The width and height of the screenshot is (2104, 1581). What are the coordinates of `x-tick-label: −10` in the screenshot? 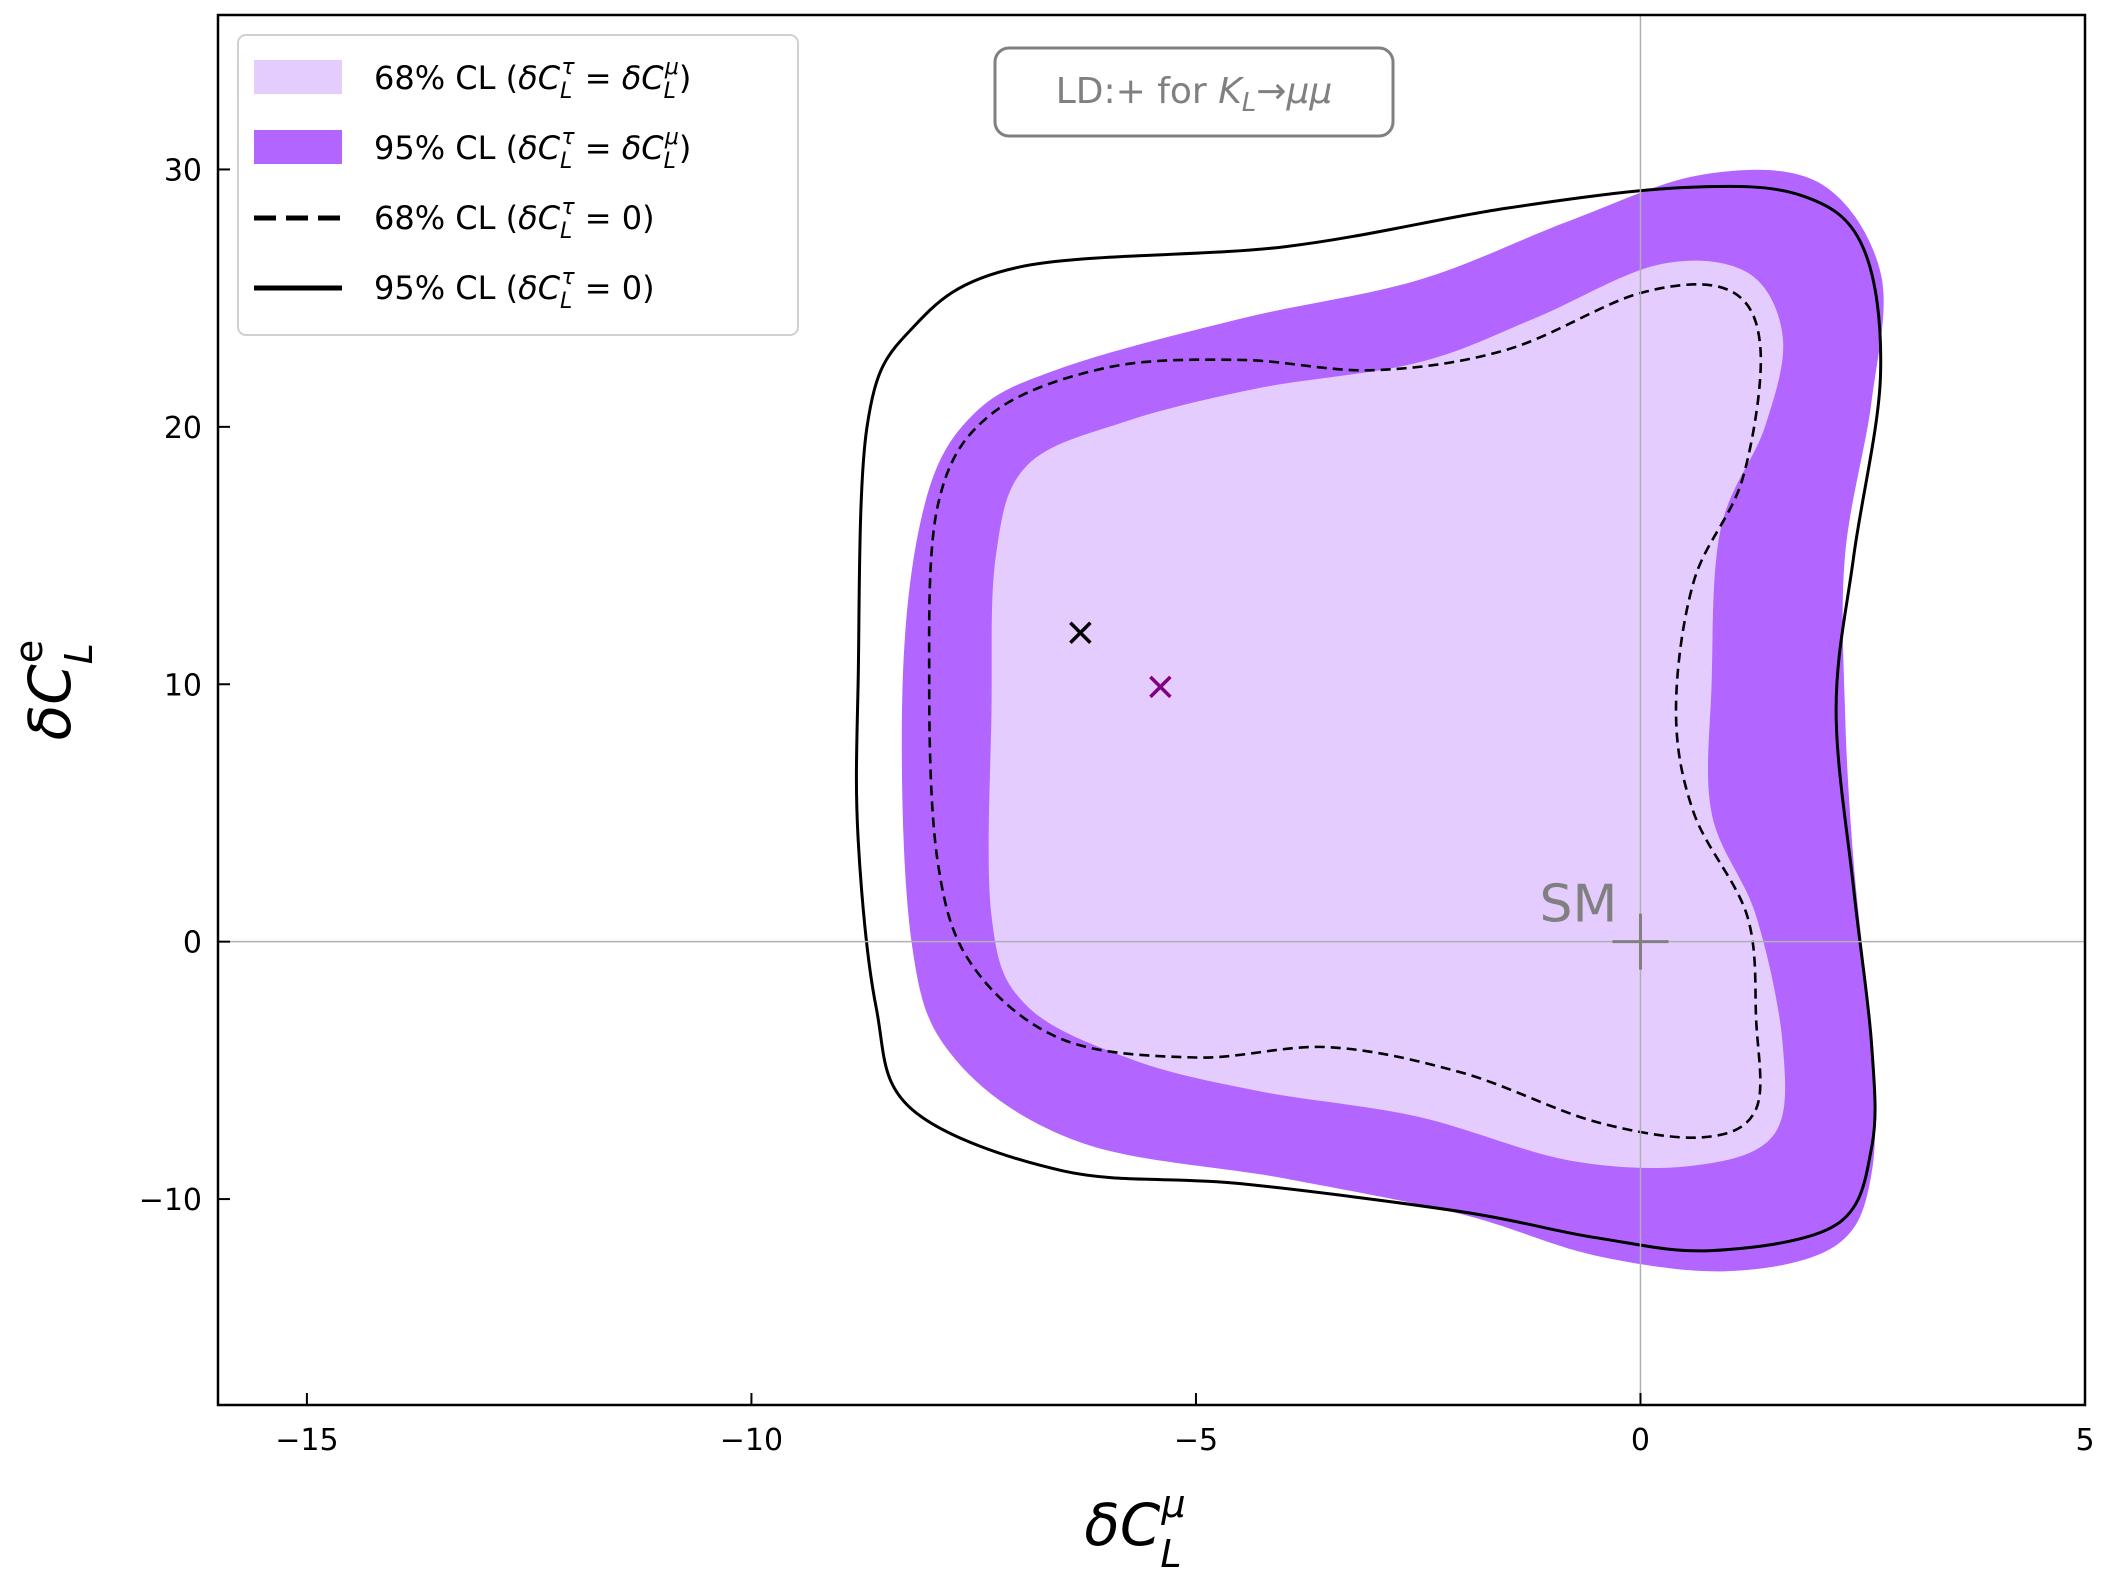 It's located at (751, 1440).